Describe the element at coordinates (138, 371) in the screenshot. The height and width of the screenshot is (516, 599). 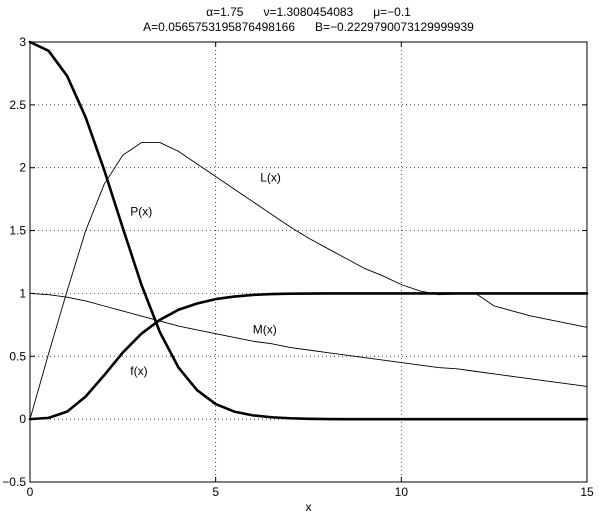
I see `series-label-fx: f(x)` at that location.